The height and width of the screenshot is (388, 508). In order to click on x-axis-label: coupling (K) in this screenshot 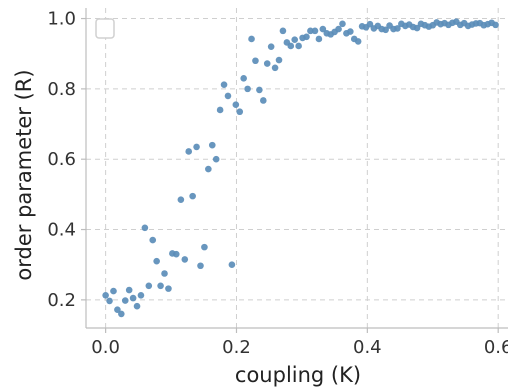, I will do `click(298, 375)`.